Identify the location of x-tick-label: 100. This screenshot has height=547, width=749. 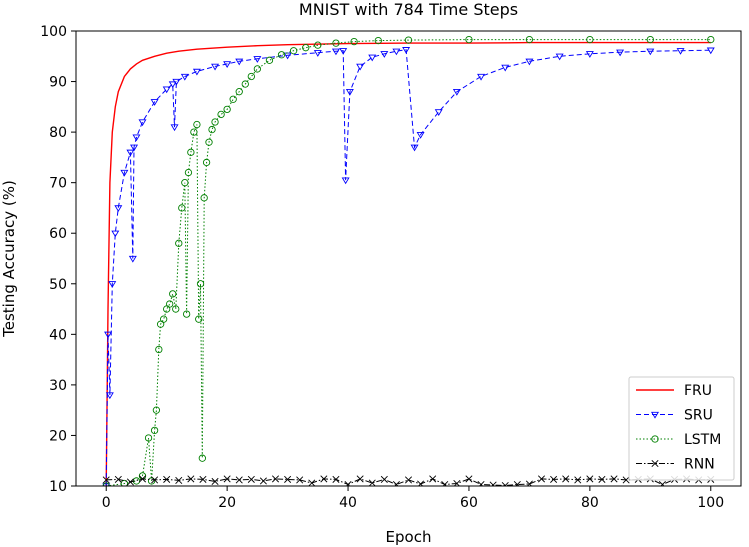
(710, 503).